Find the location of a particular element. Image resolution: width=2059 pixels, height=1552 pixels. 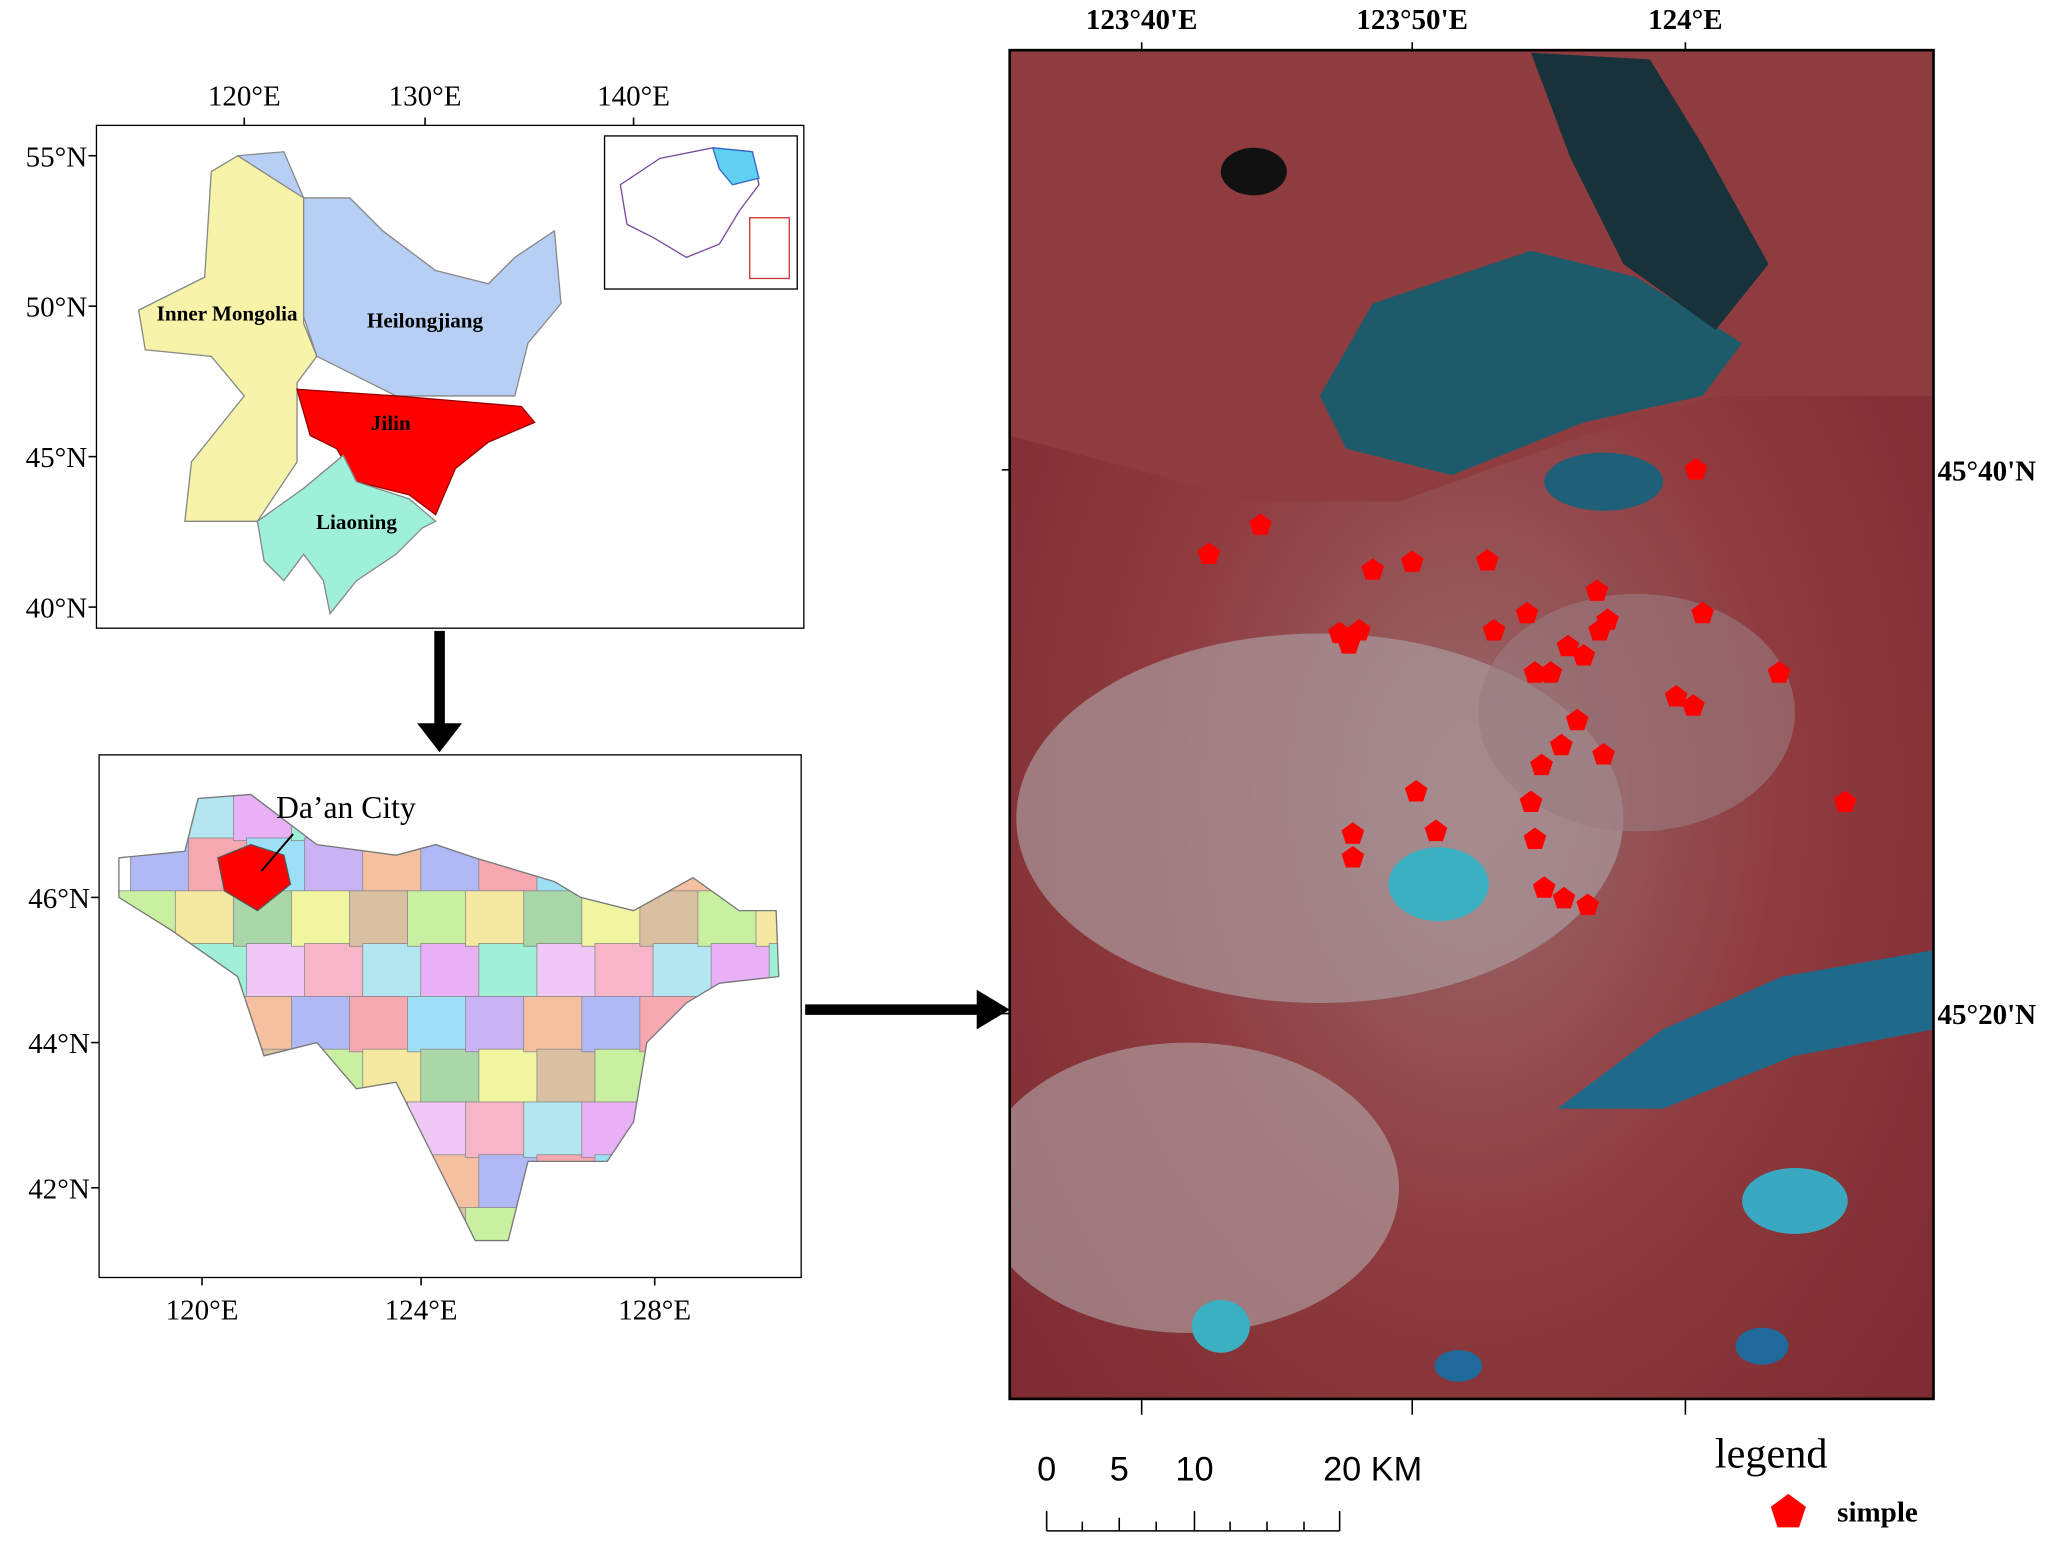

lon-label: 130°E is located at coordinates (425, 97).